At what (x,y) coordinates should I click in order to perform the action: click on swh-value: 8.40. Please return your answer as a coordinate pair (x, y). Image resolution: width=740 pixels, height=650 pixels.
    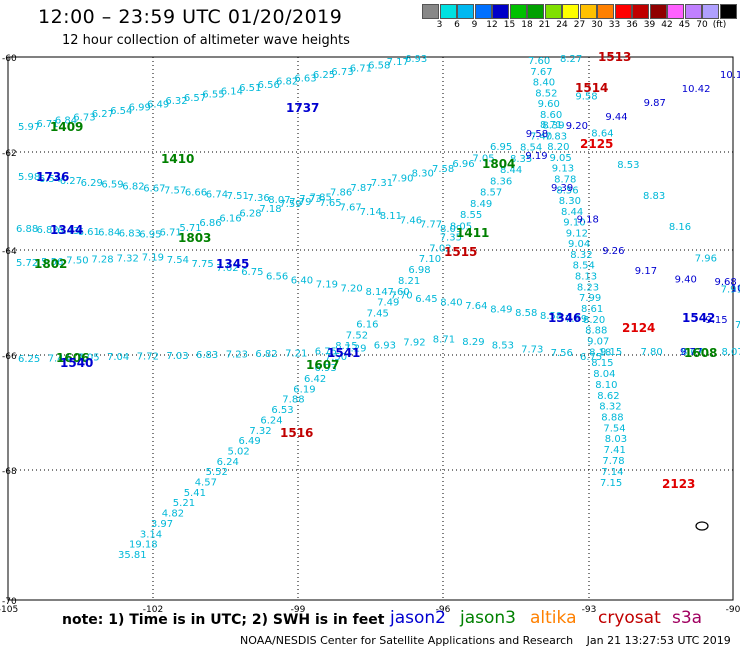
    Looking at the image, I should click on (544, 83).